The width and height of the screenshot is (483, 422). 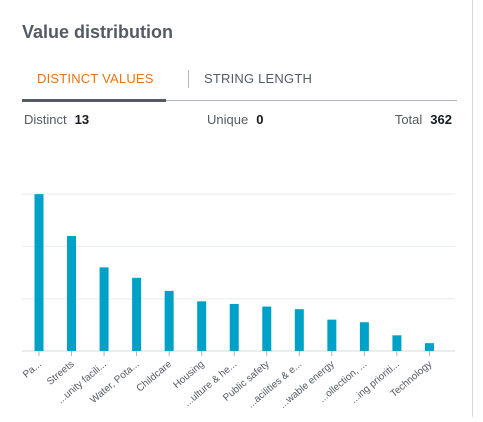 What do you see at coordinates (258, 78) in the screenshot?
I see `tab-string-length: STRING LENGTH` at bounding box center [258, 78].